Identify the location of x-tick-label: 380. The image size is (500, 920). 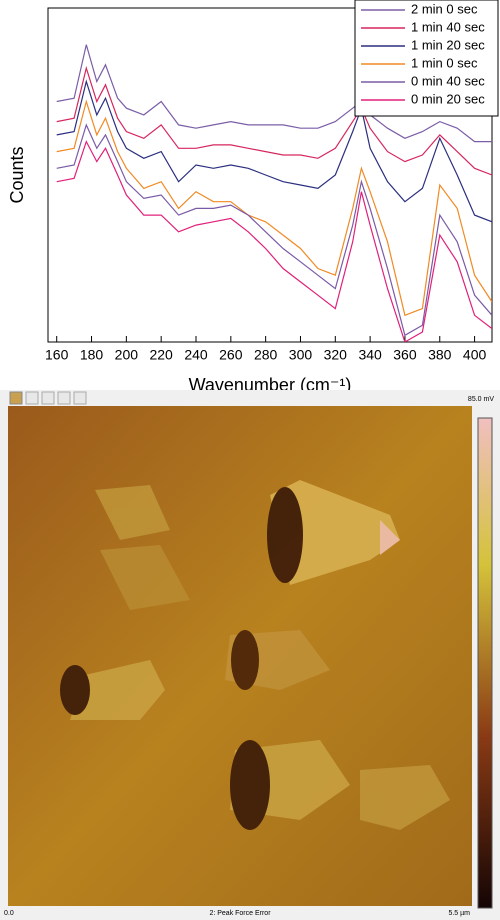
(440, 355).